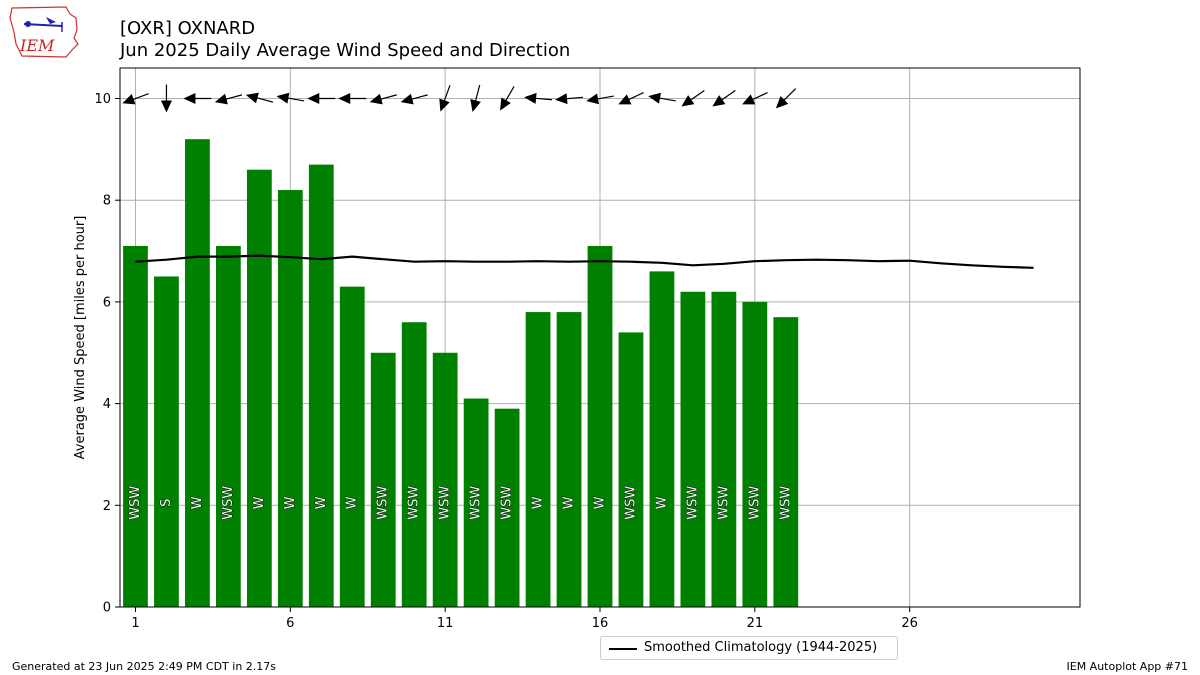 This screenshot has width=1200, height=675. Describe the element at coordinates (290, 502) in the screenshot. I see `direction-label-day-6: W` at that location.